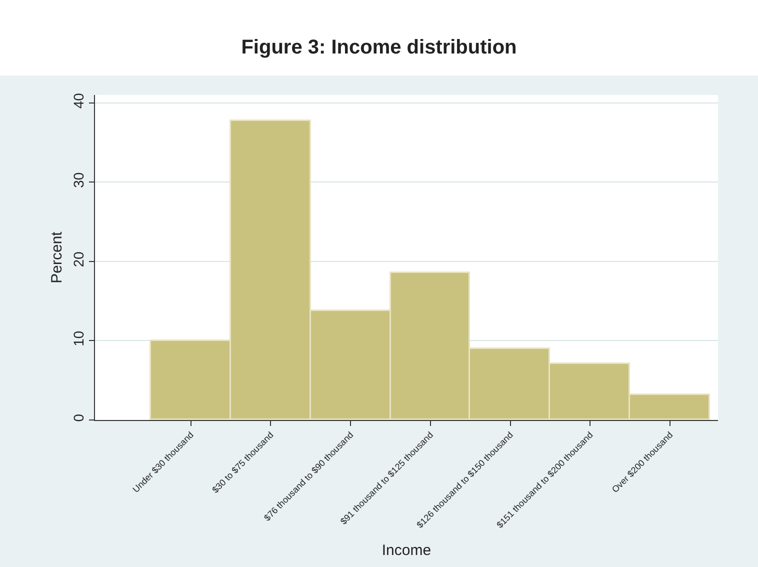  I want to click on y-tick-label: 10, so click(78, 338).